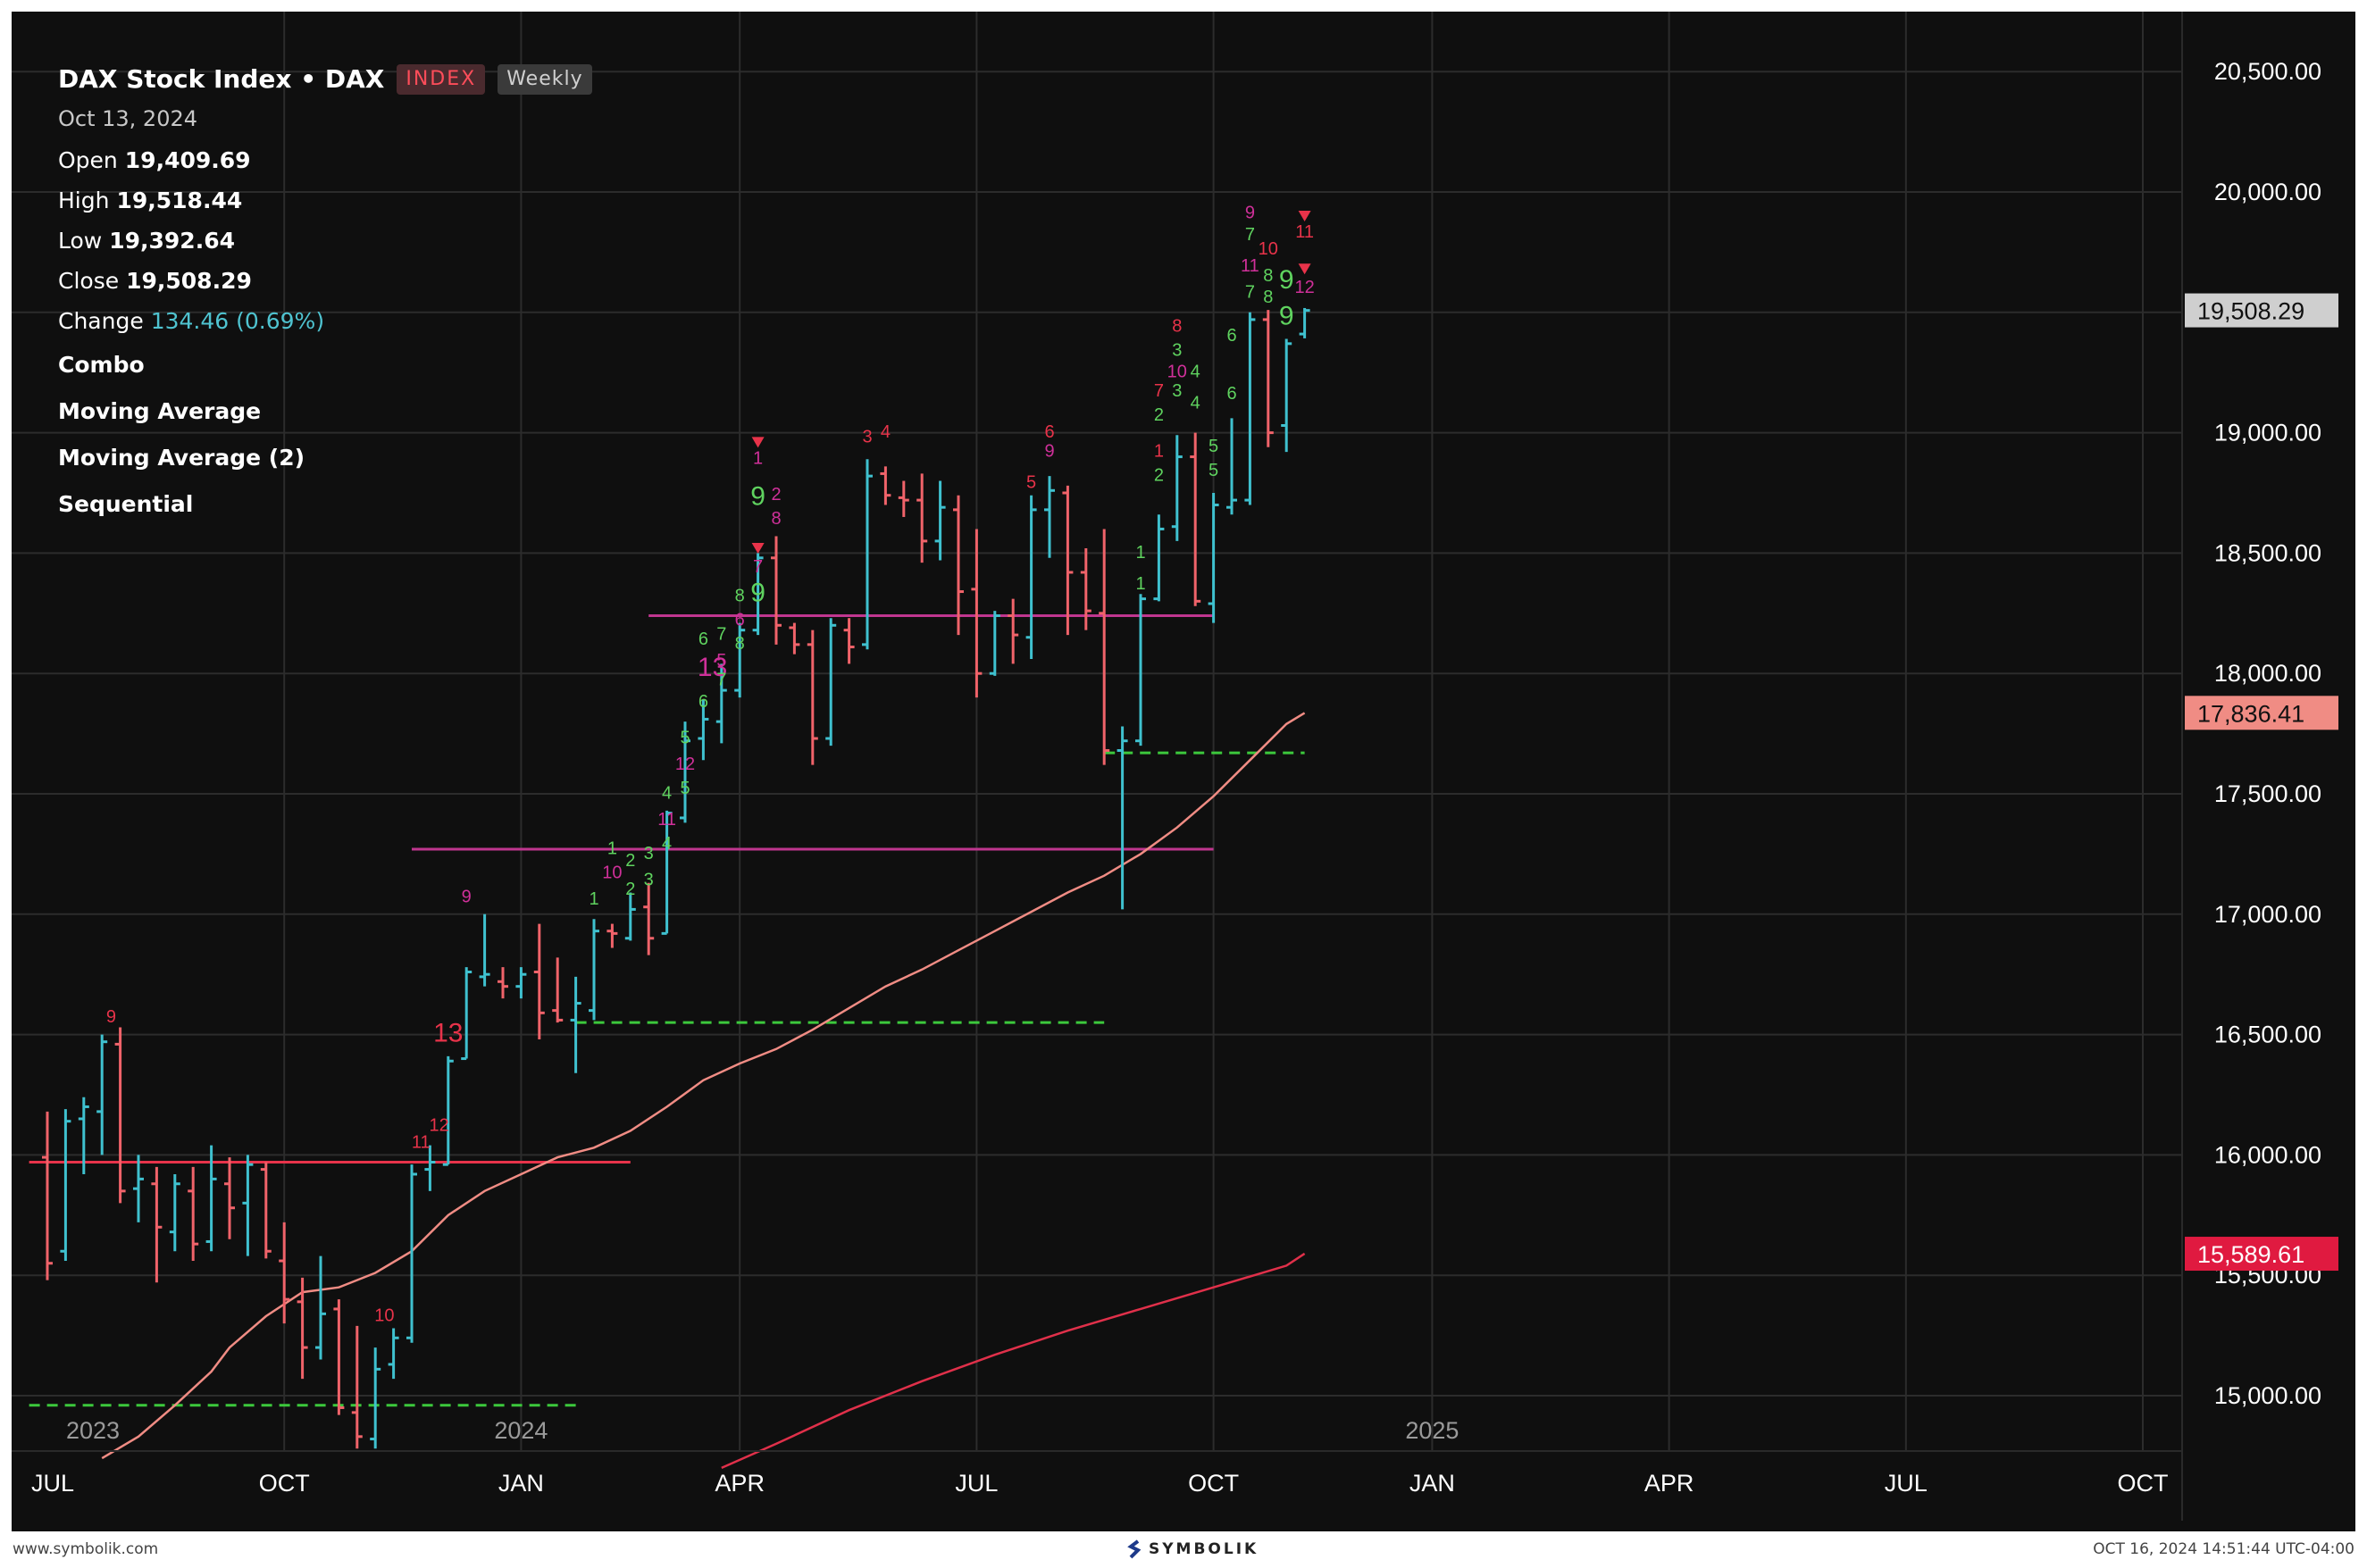 The image size is (2367, 1568). I want to click on study-sequential: Sequential, so click(325, 504).